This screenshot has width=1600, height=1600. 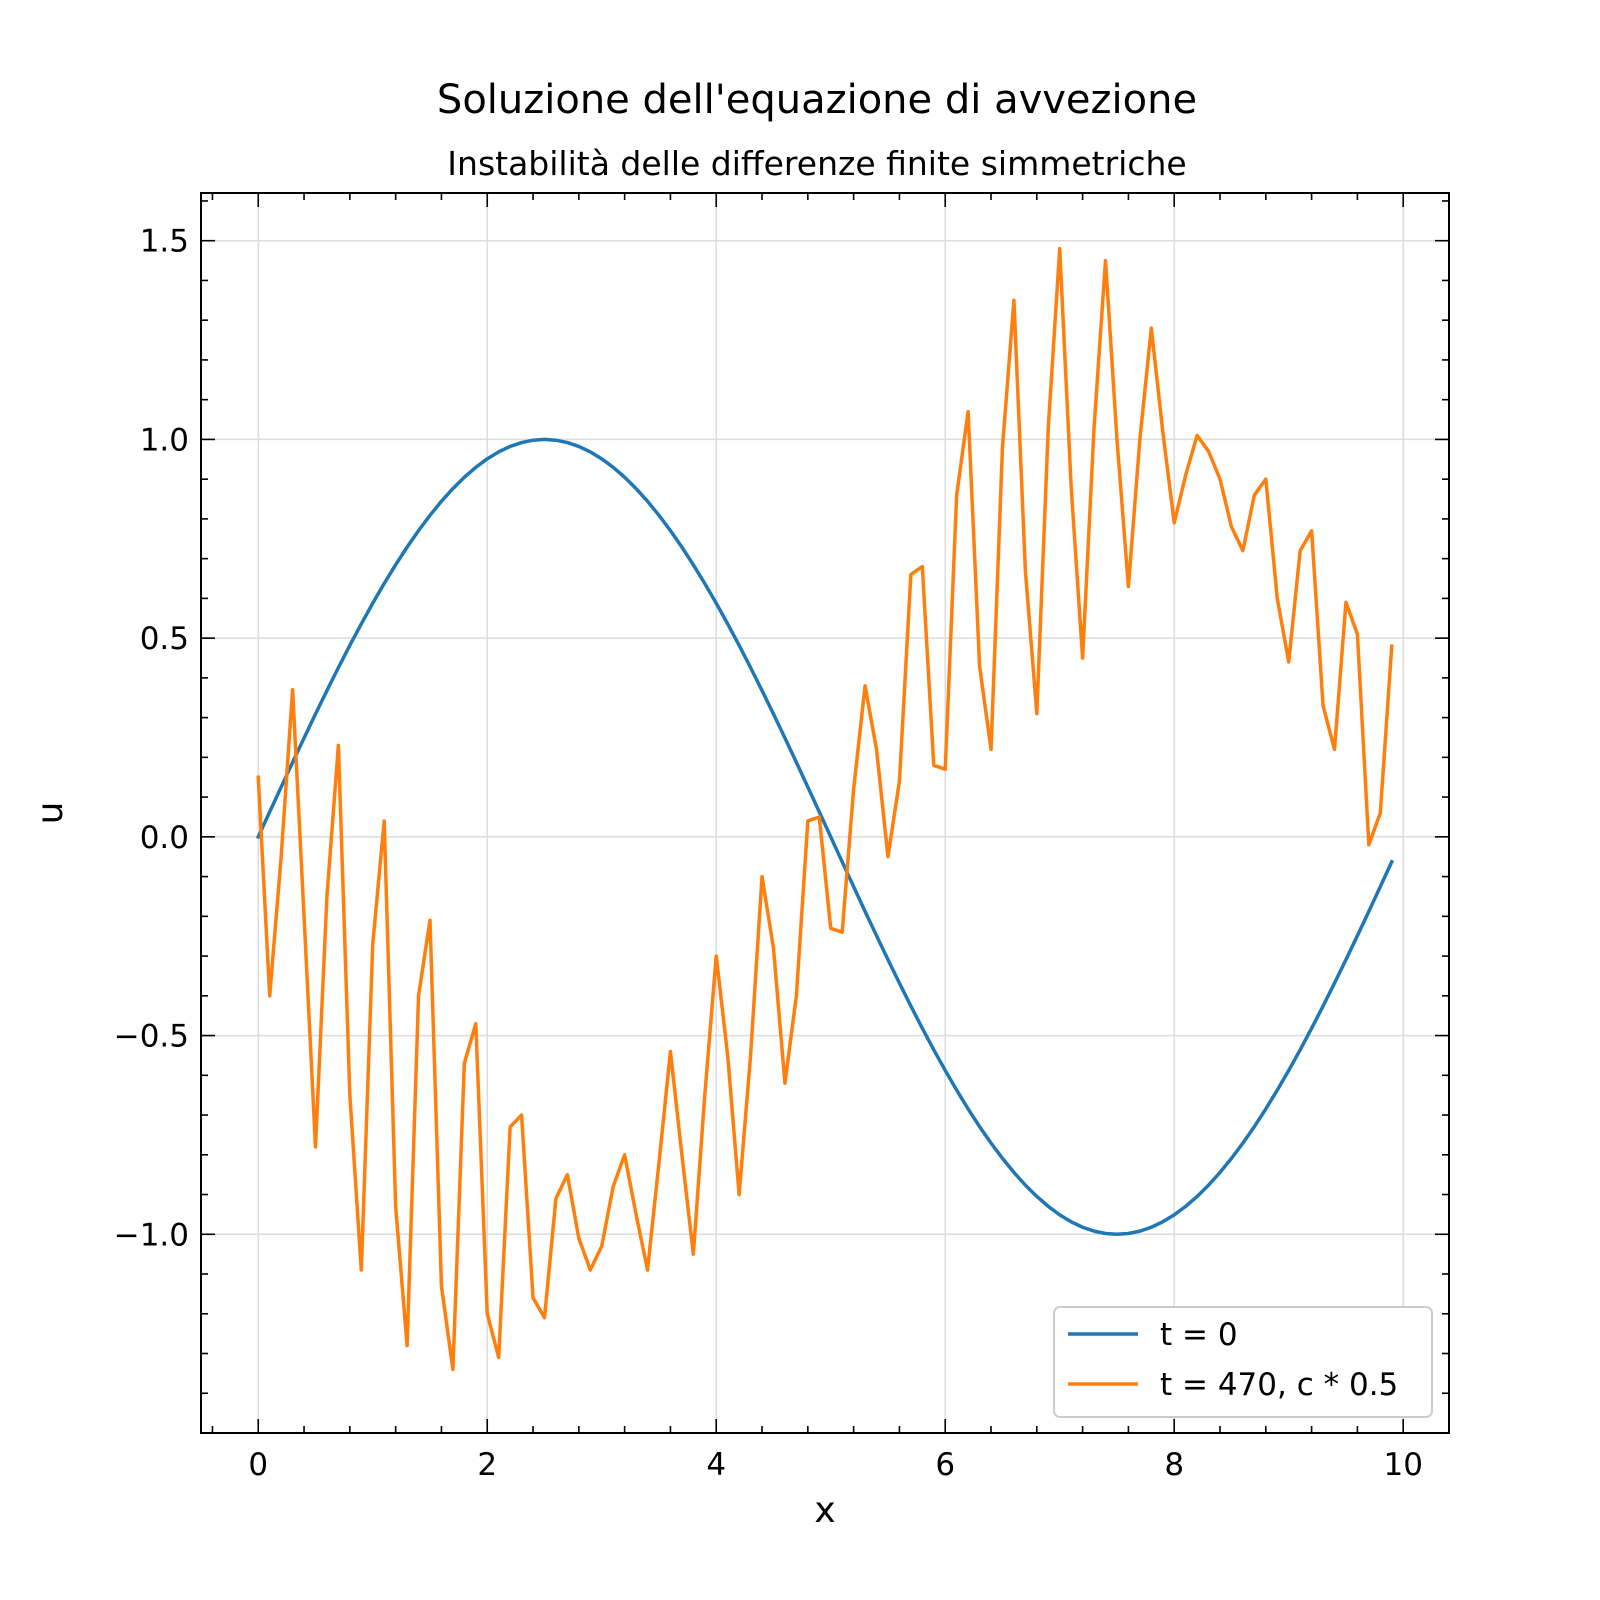 I want to click on legend-label-t0: t = 0, so click(x=1199, y=1335).